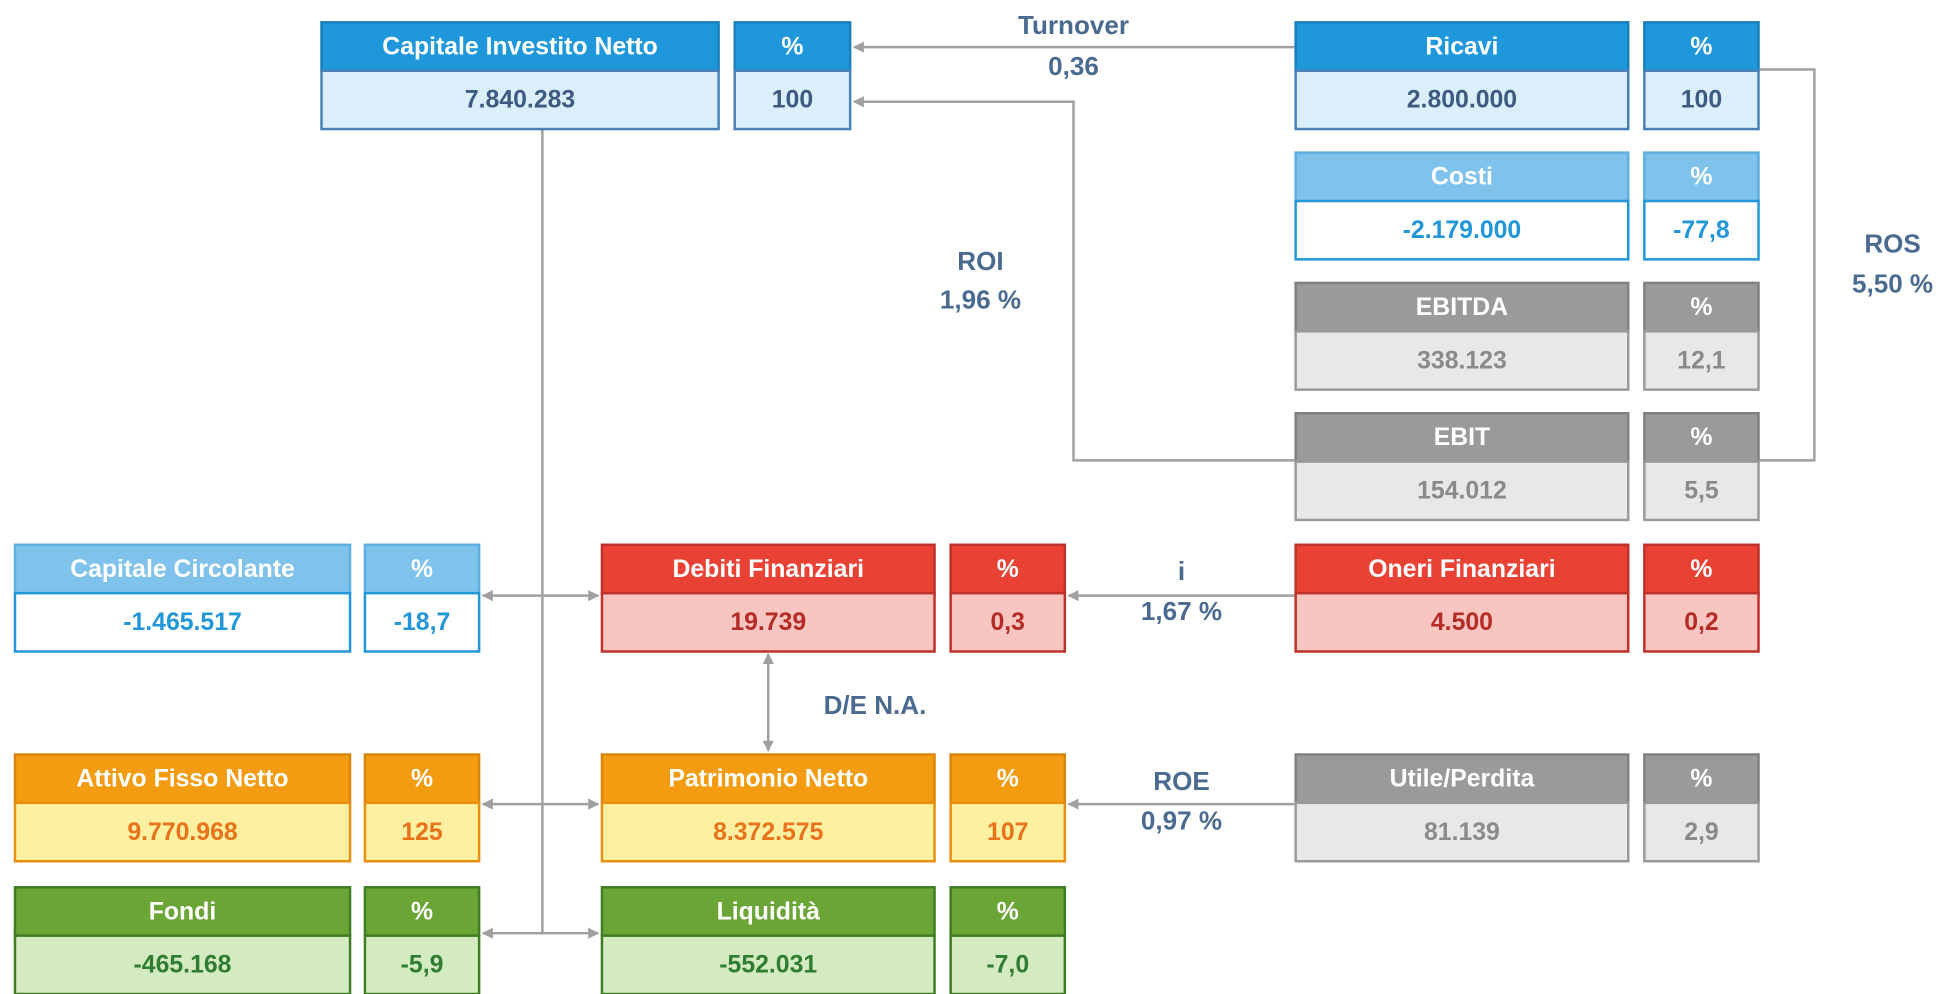 This screenshot has width=1946, height=994. Describe the element at coordinates (1181, 781) in the screenshot. I see `ratio-label: ROE` at that location.